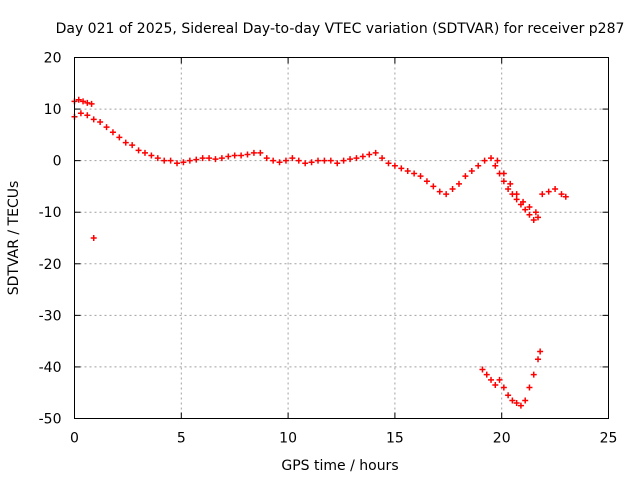 The height and width of the screenshot is (480, 640). Describe the element at coordinates (53, 110) in the screenshot. I see `y-tick-label: 10` at that location.